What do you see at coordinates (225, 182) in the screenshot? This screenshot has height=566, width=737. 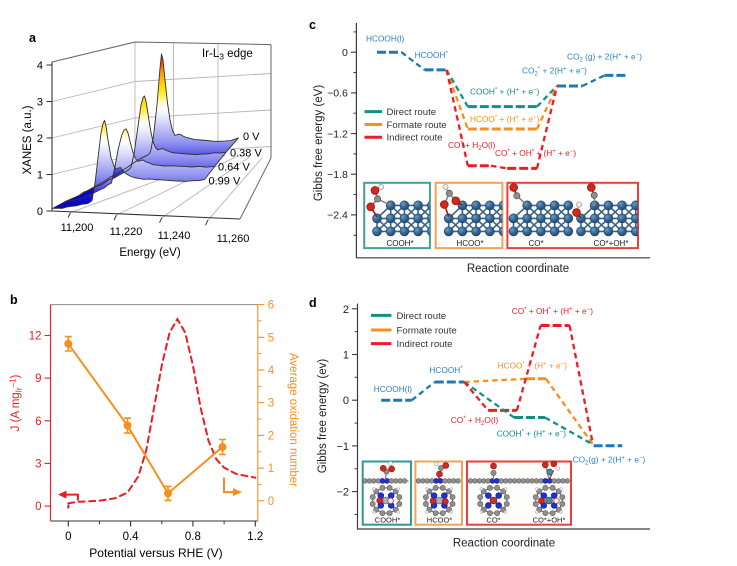 I see `svg-text: 0.99 V` at bounding box center [225, 182].